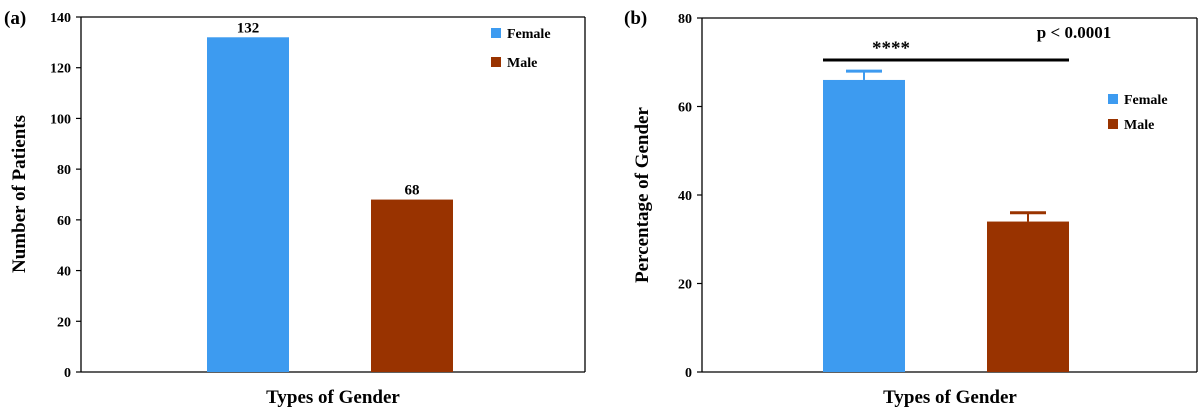 The height and width of the screenshot is (419, 1202). I want to click on panel-b-legend: Female Male, so click(1138, 113).